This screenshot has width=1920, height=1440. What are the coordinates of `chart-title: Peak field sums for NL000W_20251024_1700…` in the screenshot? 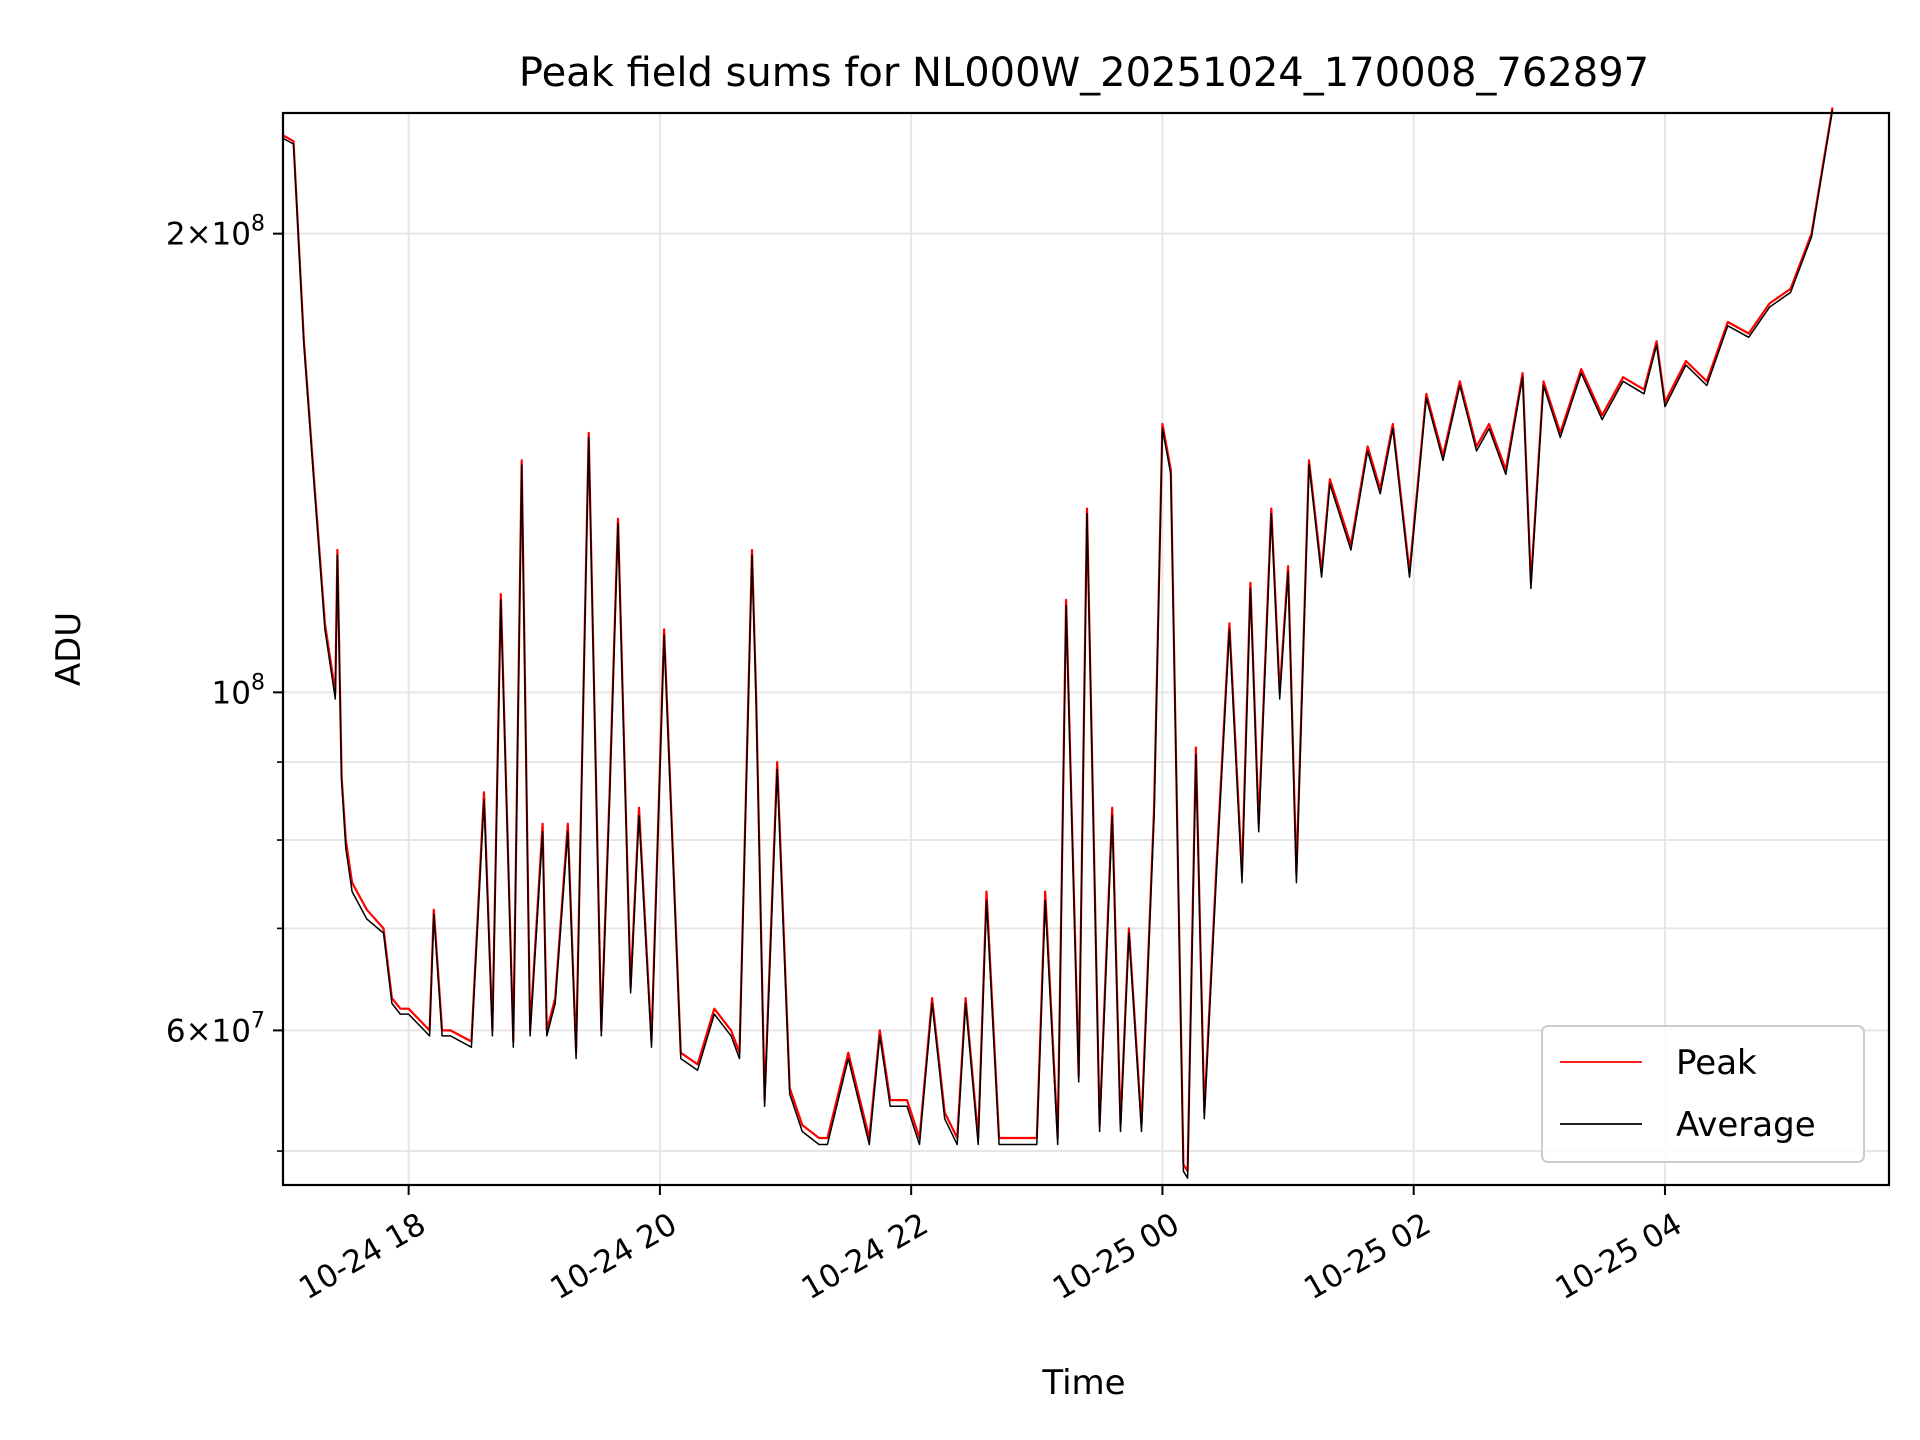 It's located at (1084, 73).